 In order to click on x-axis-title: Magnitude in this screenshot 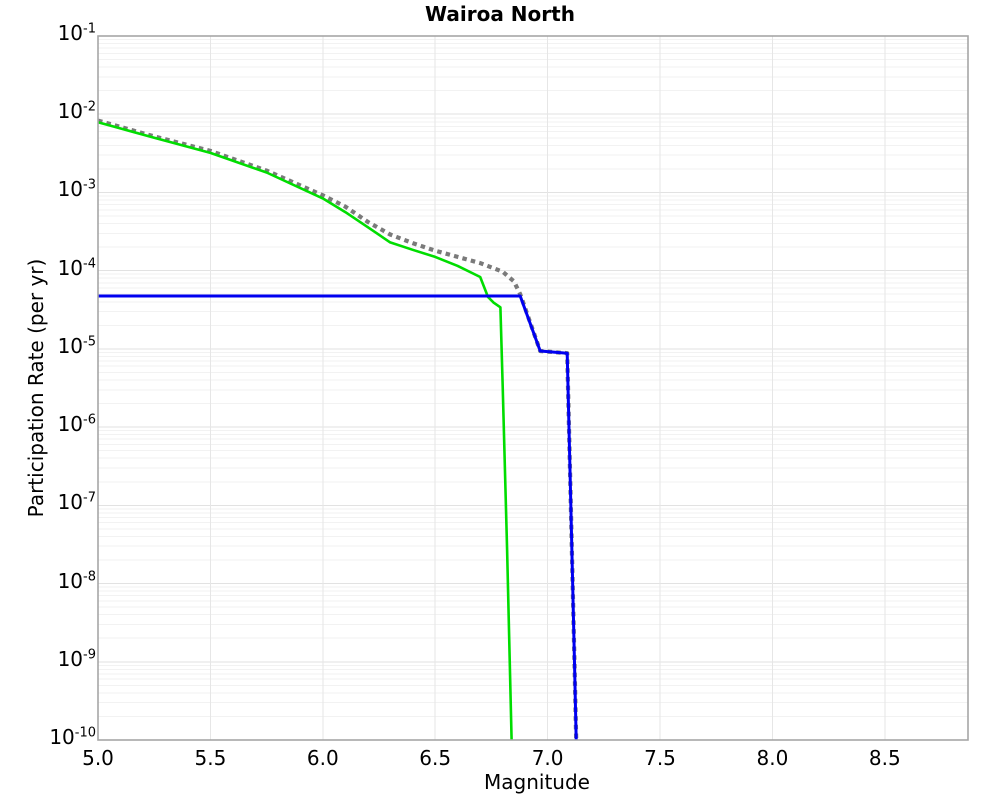, I will do `click(537, 782)`.